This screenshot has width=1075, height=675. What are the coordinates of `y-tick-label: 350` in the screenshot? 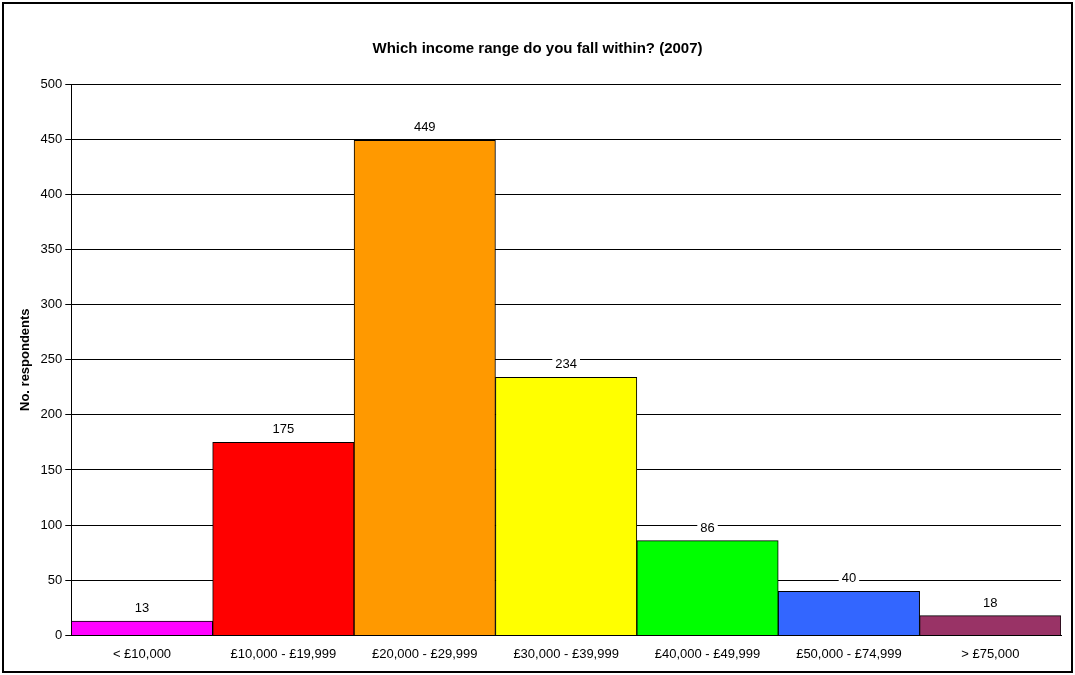 It's located at (51, 248).